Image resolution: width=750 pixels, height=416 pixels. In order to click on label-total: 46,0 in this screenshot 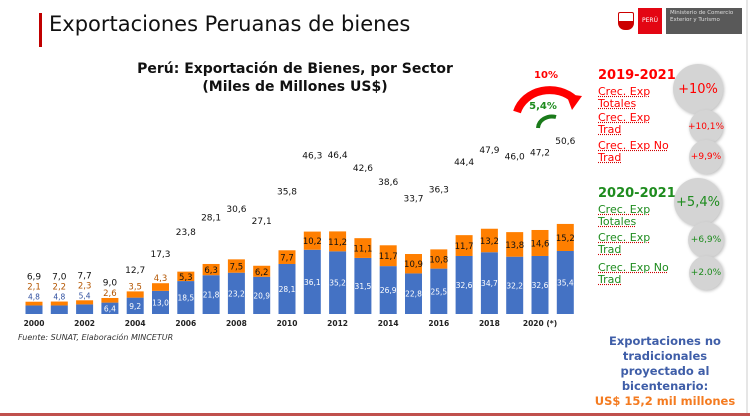, I will do `click(515, 158)`.